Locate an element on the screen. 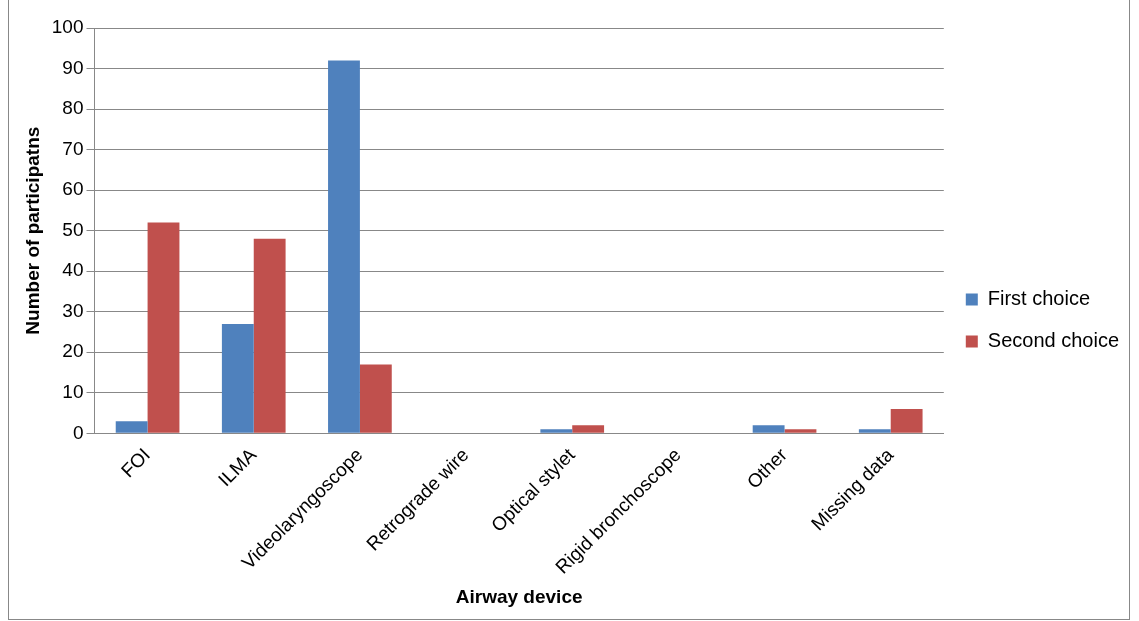 This screenshot has height=621, width=1139. x-tick-label: FOI is located at coordinates (135, 463).